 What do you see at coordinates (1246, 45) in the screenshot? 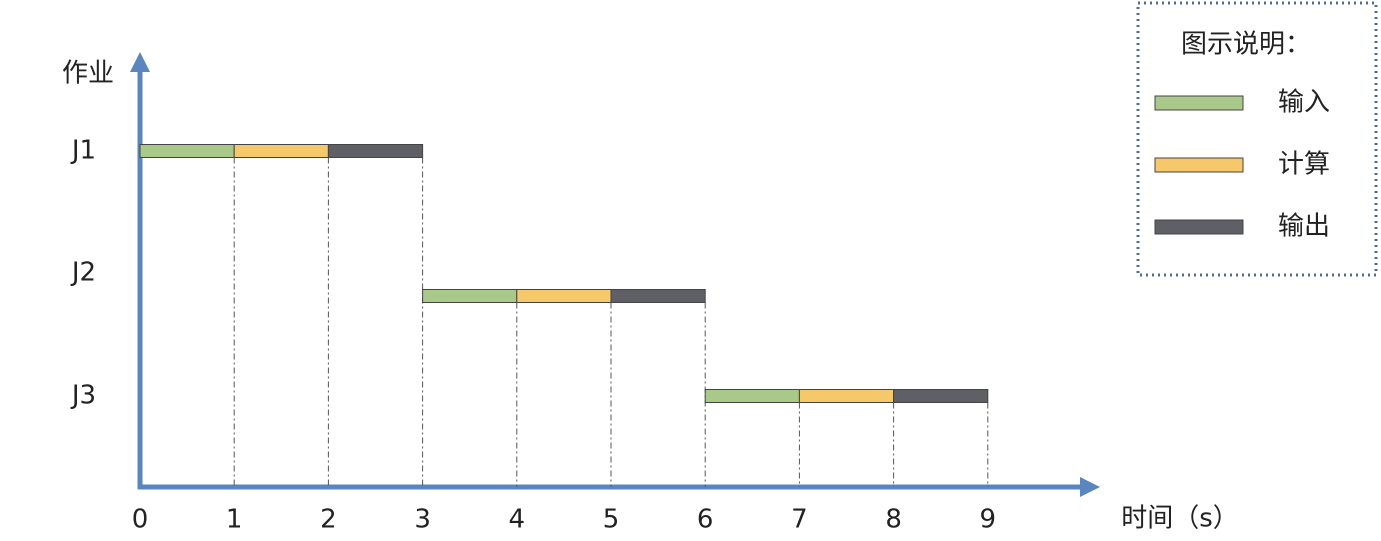
I see `legend-title: 图示说明：` at bounding box center [1246, 45].